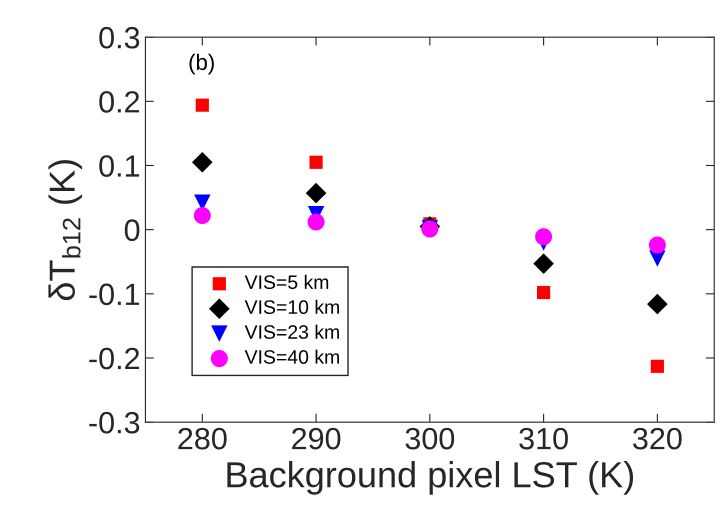  Describe the element at coordinates (430, 478) in the screenshot. I see `x-axis-title: Background pixel LST (K)` at that location.